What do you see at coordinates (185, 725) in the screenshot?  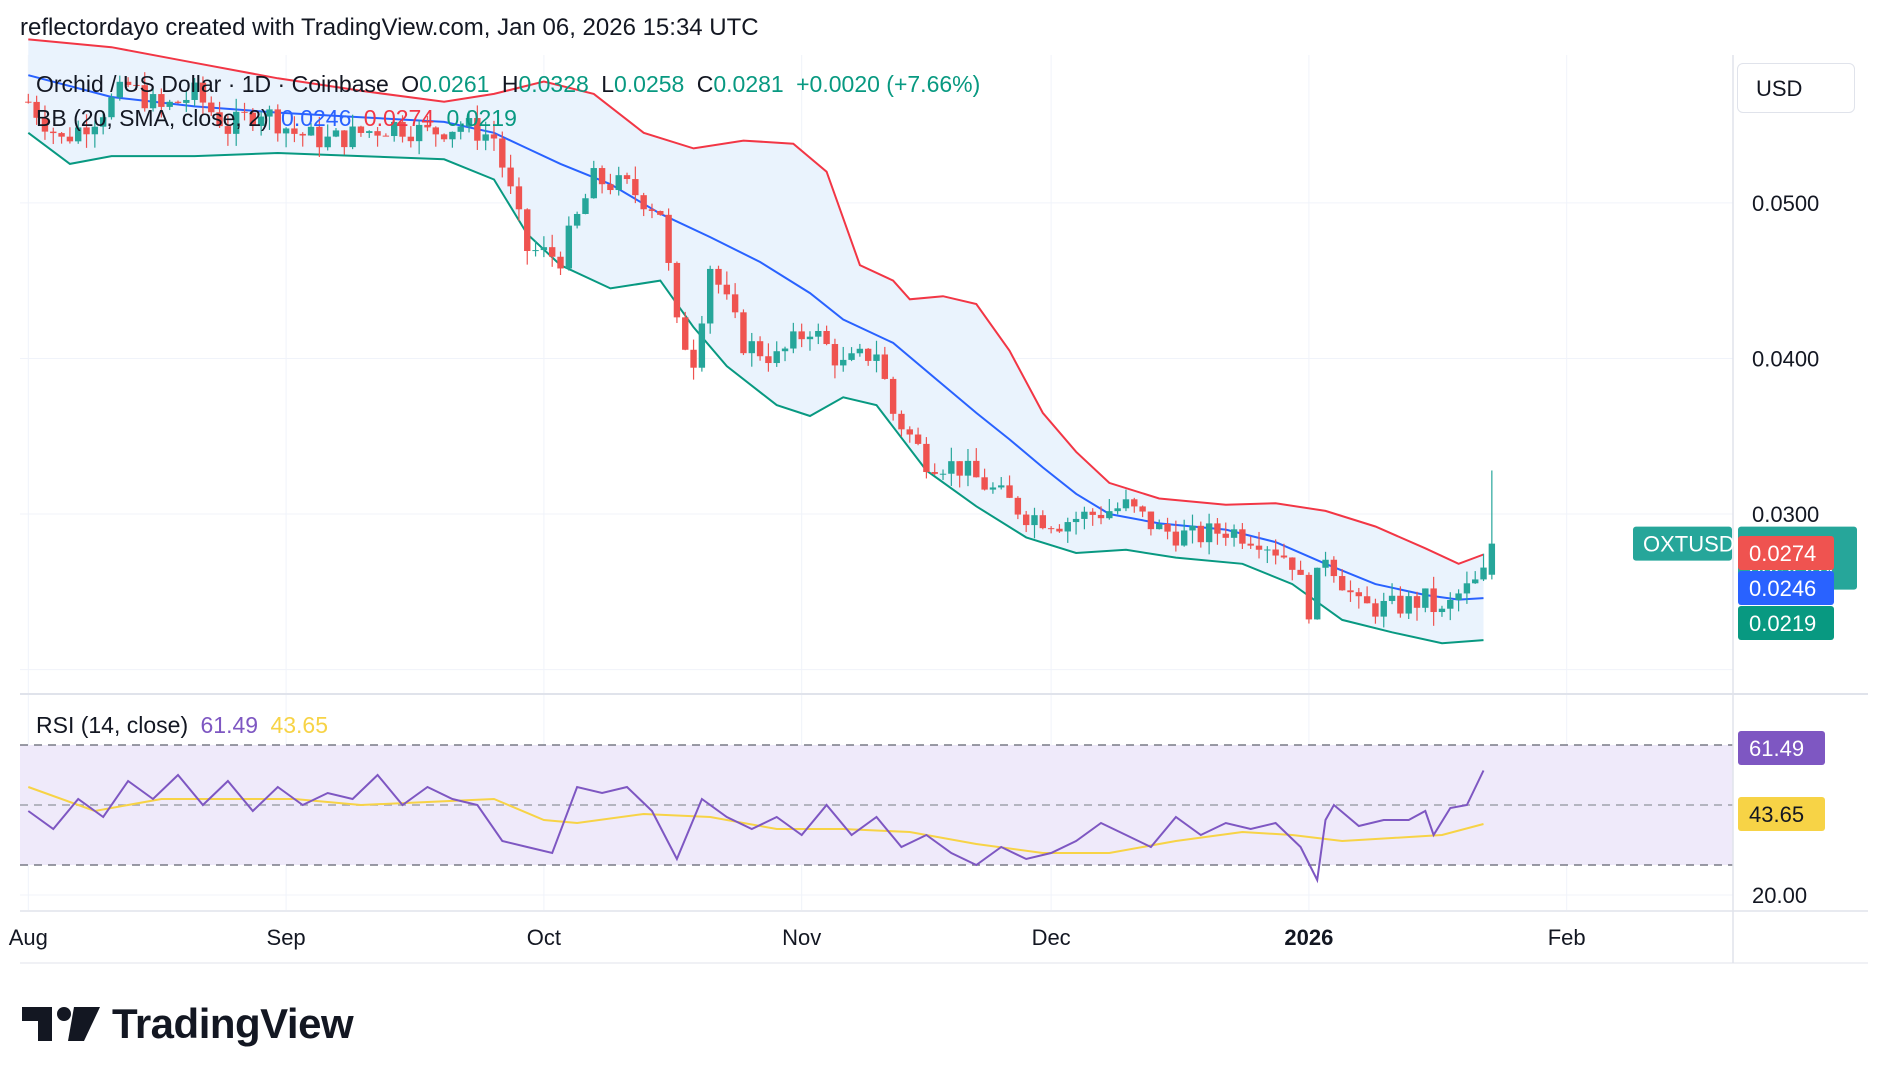 I see `rsi-legend: RSI (14, close) 61.49 43.65` at bounding box center [185, 725].